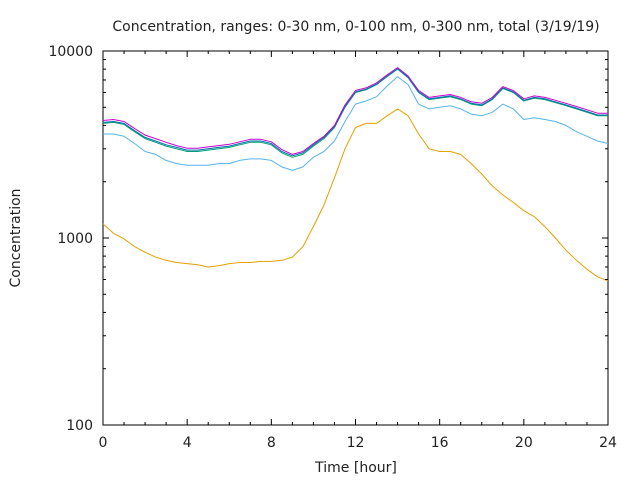 This screenshot has height=480, width=640. What do you see at coordinates (356, 443) in the screenshot?
I see `x-tick-label: 12` at bounding box center [356, 443].